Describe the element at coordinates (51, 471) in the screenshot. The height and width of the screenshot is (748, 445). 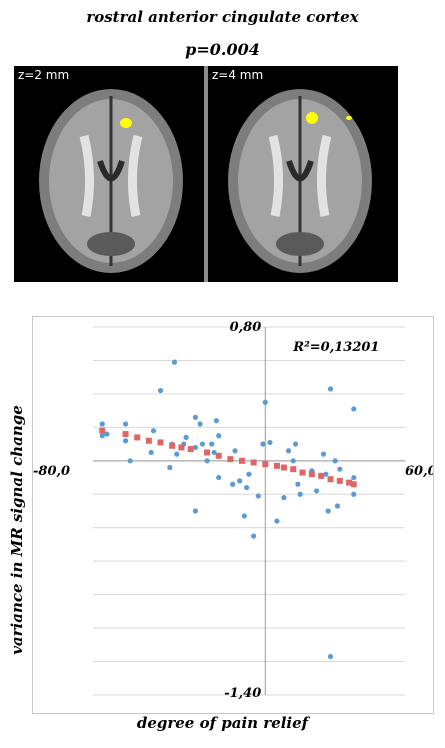
I see `x-axis-min-label: -80,0` at that location.